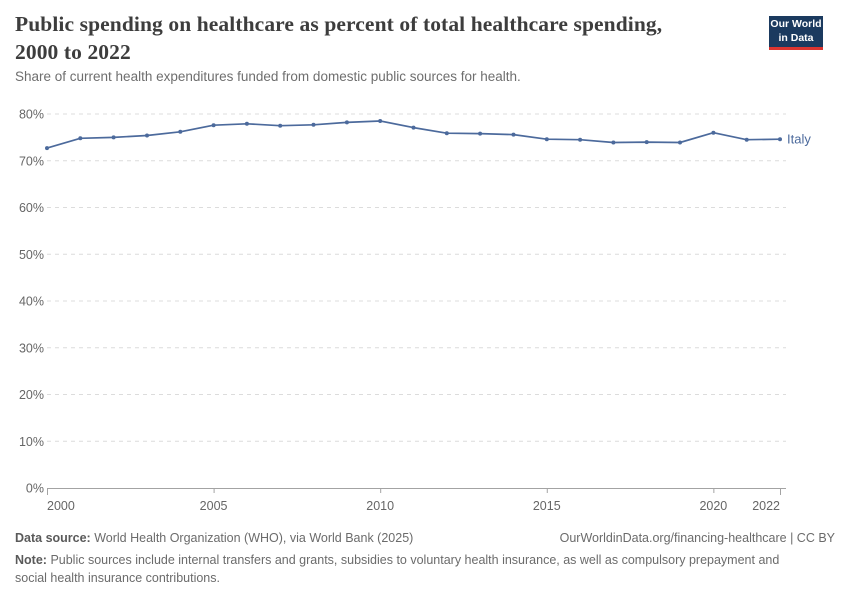 This screenshot has height=600, width=850. What do you see at coordinates (31, 442) in the screenshot?
I see `y-tick-label: 10%` at bounding box center [31, 442].